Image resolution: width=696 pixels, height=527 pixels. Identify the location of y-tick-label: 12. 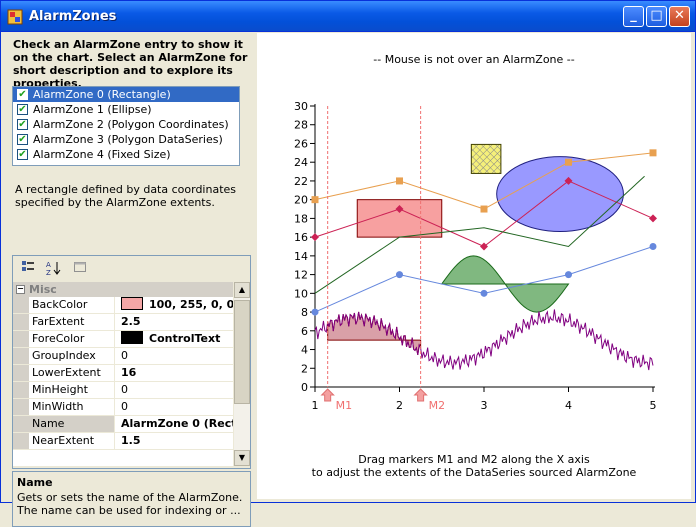
(301, 275).